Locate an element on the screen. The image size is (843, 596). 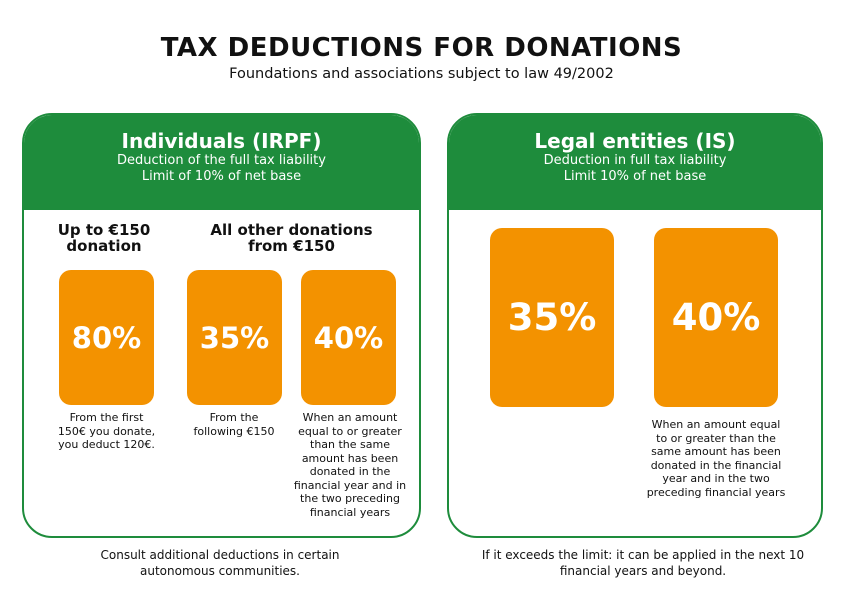
individuals-heading: Individuals (IRPF) is located at coordinates (221, 141).